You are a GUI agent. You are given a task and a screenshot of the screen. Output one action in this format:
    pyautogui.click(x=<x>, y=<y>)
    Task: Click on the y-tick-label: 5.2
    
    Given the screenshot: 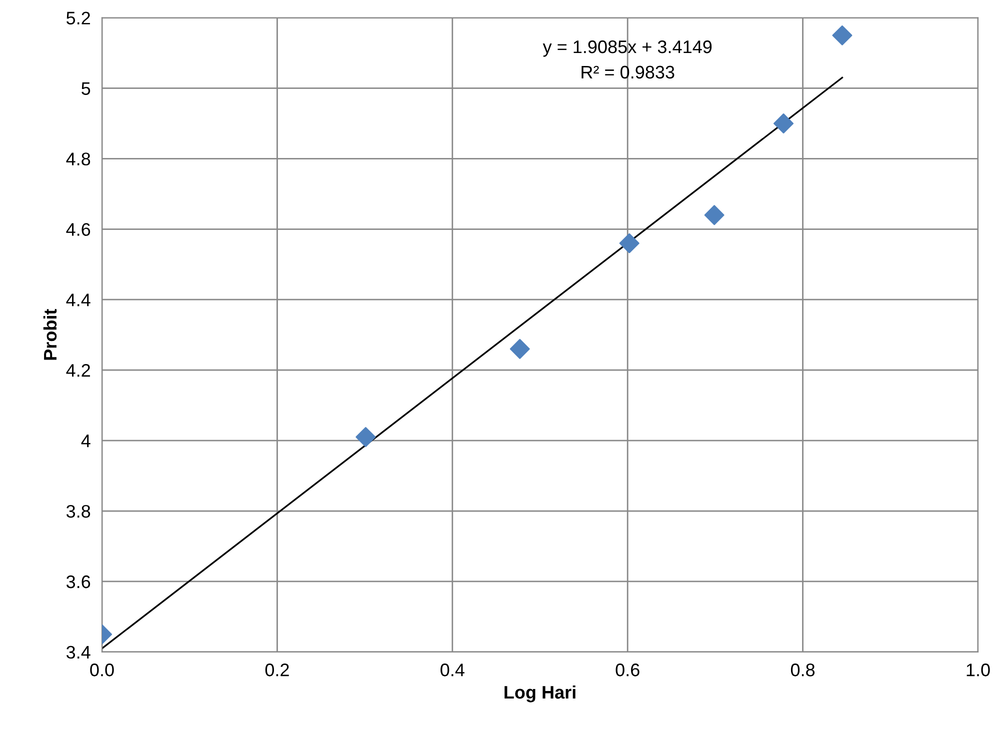 What is the action you would take?
    pyautogui.click(x=78, y=18)
    